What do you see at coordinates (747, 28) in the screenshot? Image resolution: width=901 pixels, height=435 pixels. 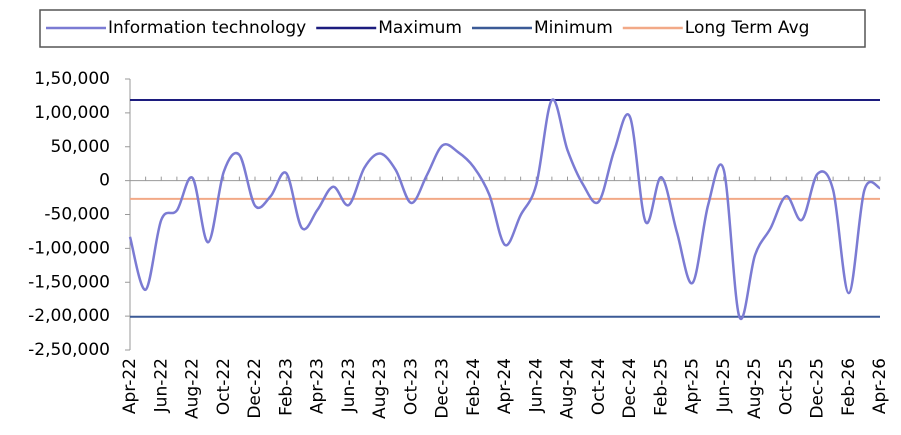 I see `legend-label: Long Term Avg` at bounding box center [747, 28].